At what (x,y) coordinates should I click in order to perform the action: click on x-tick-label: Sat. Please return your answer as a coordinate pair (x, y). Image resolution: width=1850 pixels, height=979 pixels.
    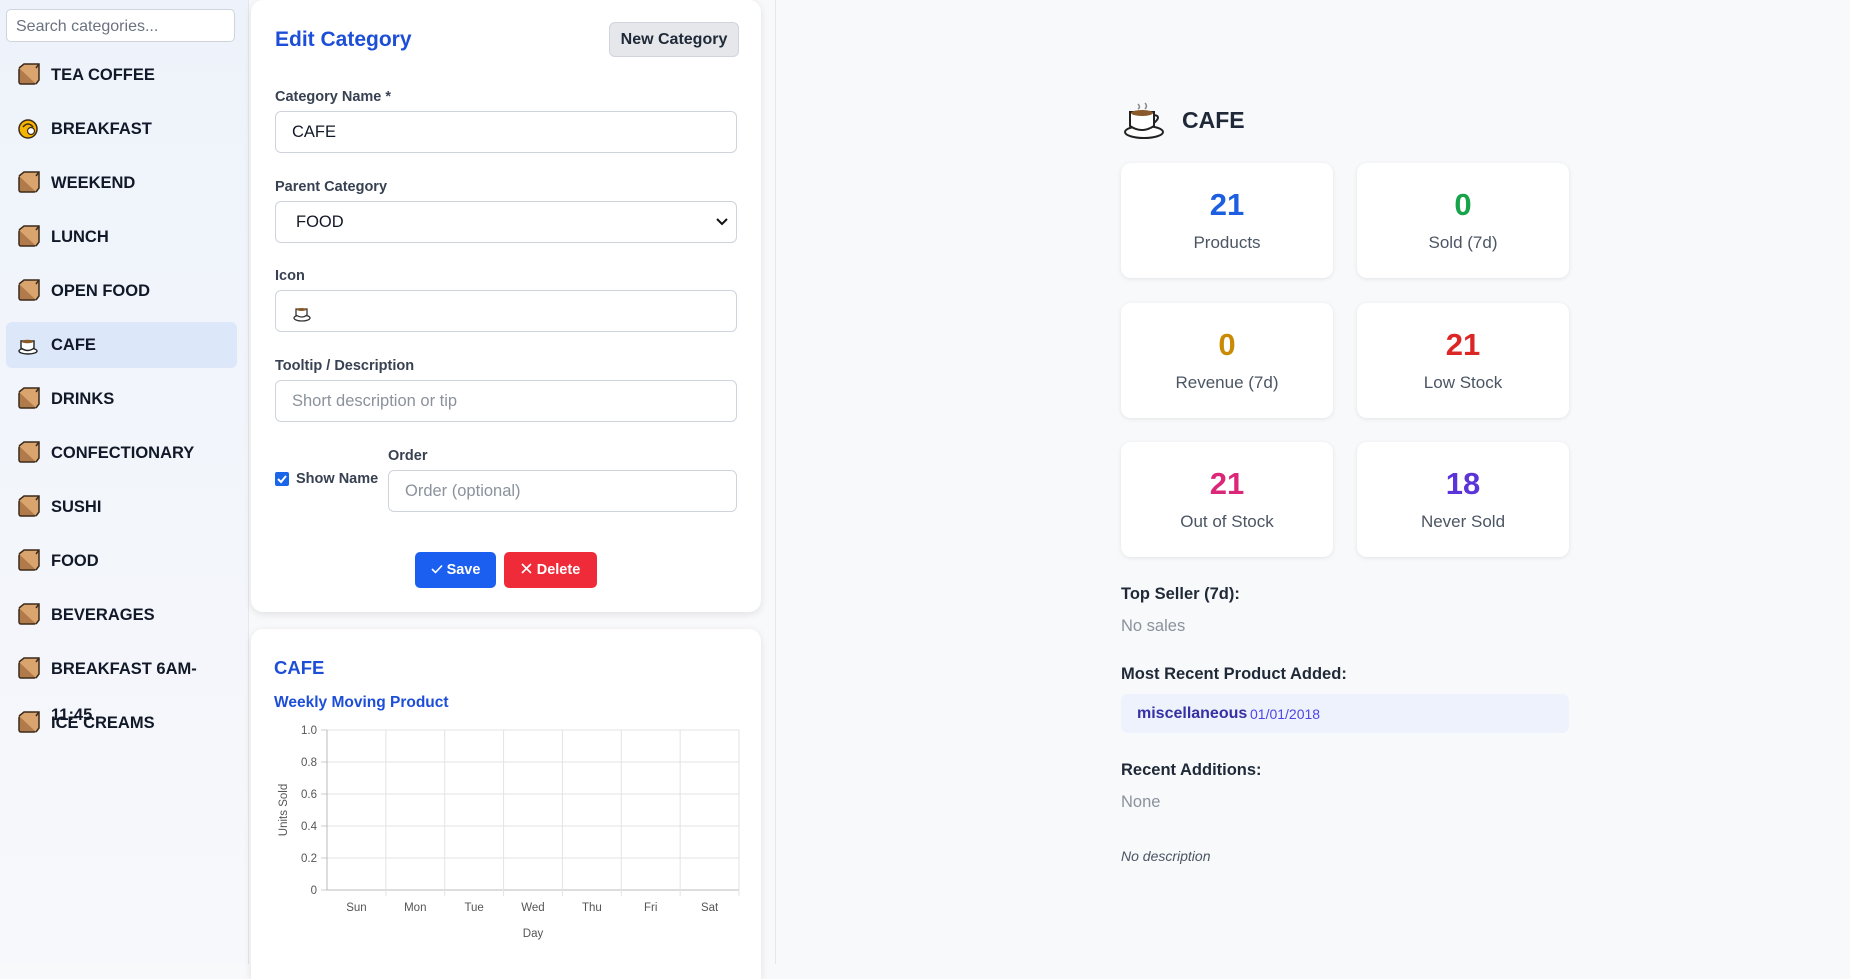
    Looking at the image, I should click on (710, 908).